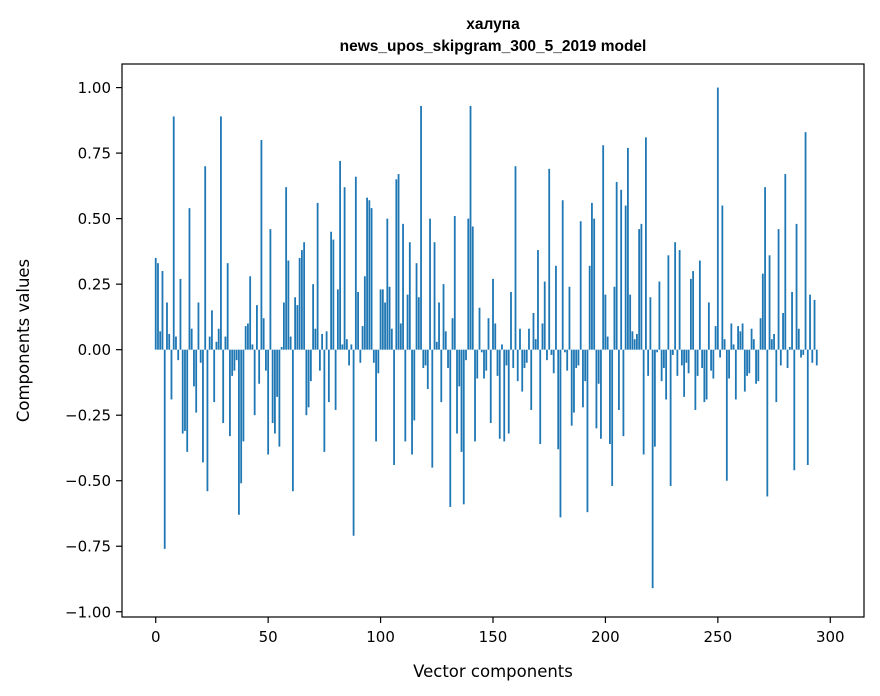 The image size is (880, 696). What do you see at coordinates (88, 547) in the screenshot?
I see `y-tick-label: −0.75` at bounding box center [88, 547].